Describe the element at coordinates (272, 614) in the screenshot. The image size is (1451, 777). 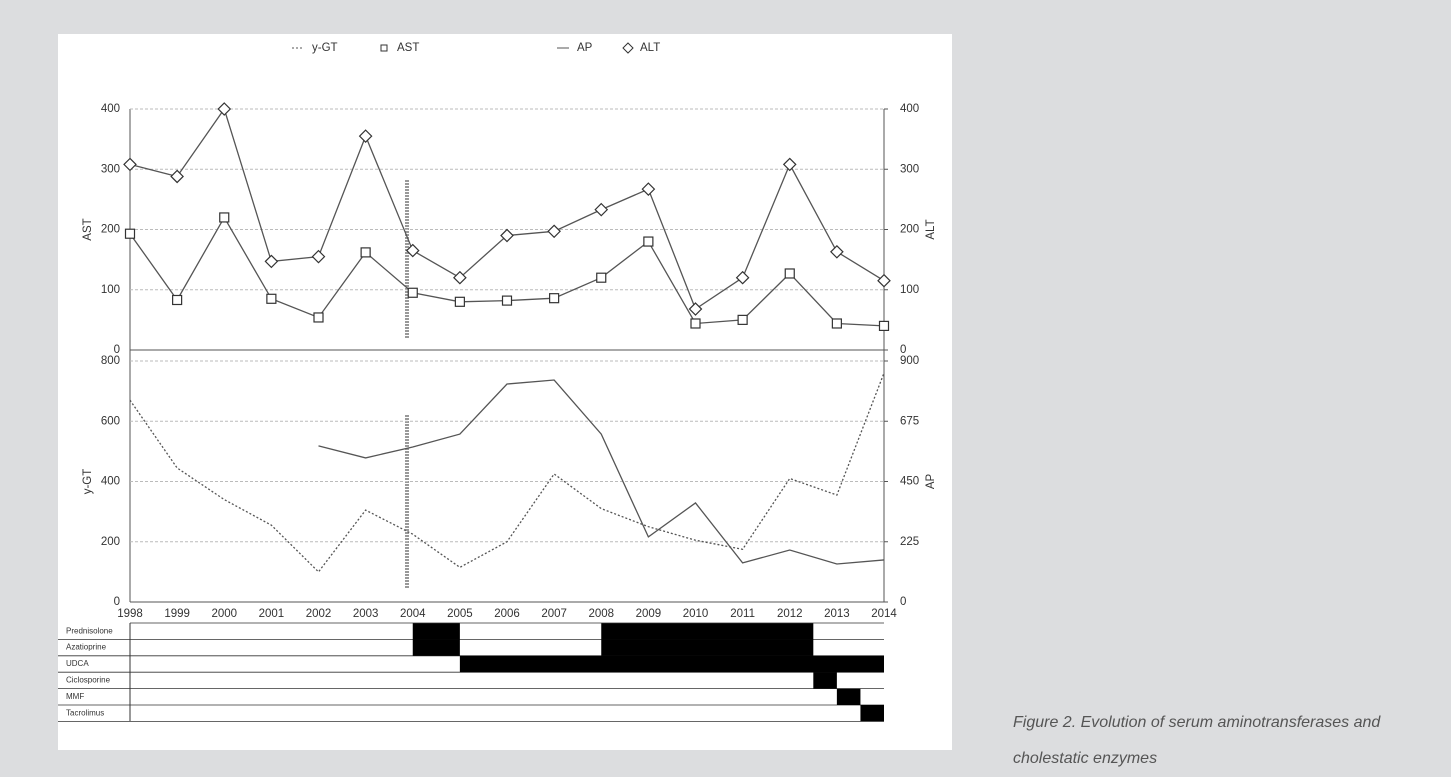
I see `x-tick-label: 2001` at that location.